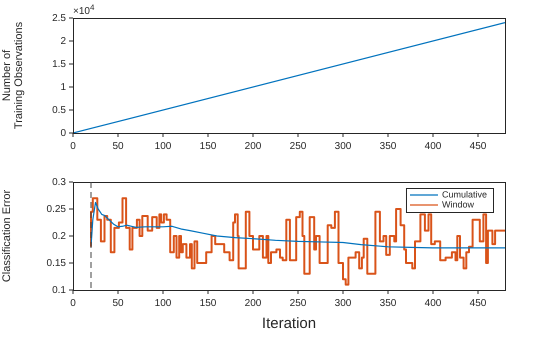  I want to click on y-tick-label: 1, so click(63, 87).